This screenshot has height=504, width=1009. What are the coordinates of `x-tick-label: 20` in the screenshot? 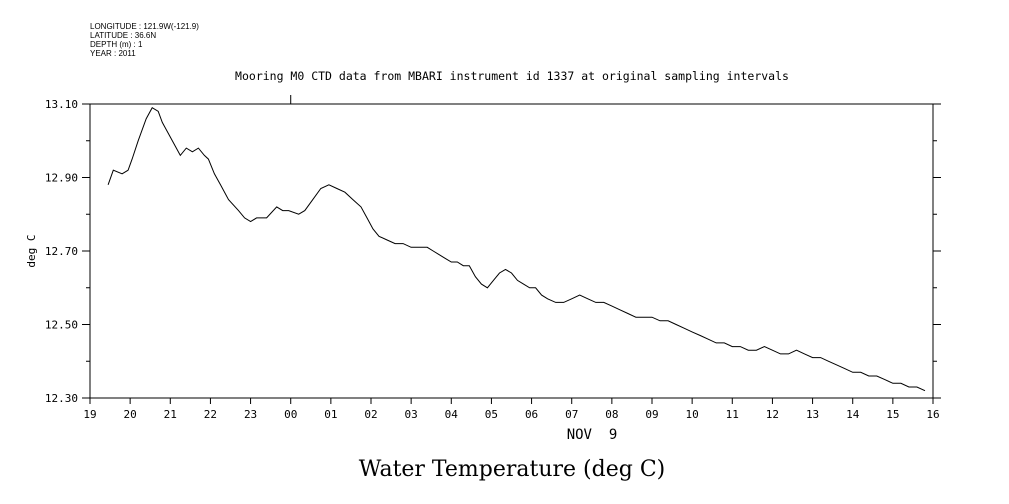 It's located at (130, 414).